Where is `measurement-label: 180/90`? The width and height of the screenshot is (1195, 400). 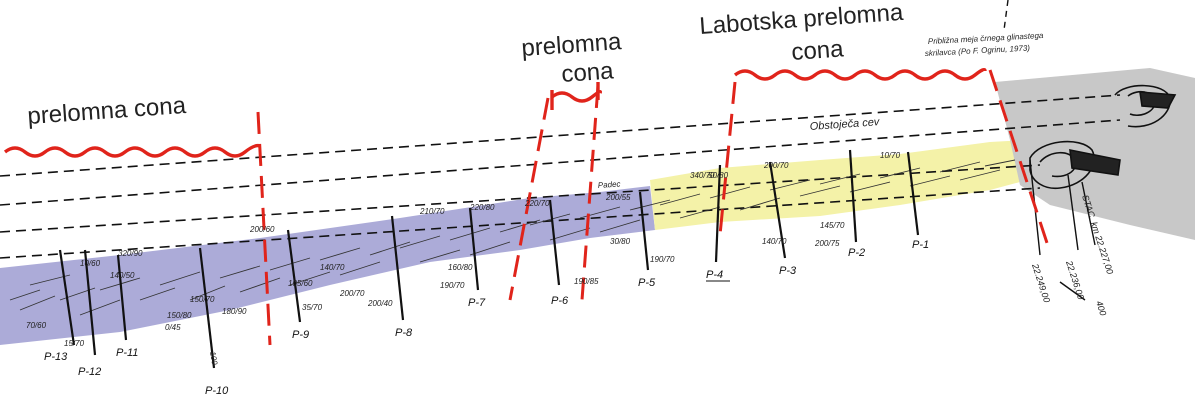 measurement-label: 180/90 is located at coordinates (234, 311).